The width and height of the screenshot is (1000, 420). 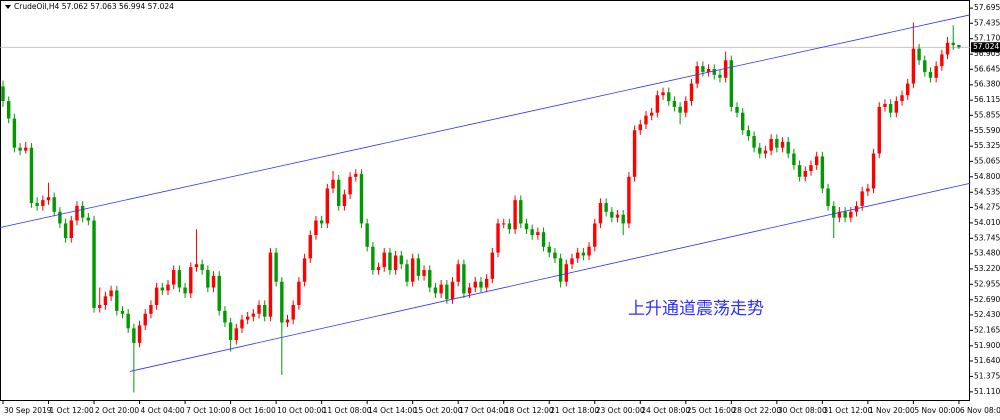 I want to click on x-tick-label: 8 Oct 16:00, so click(x=254, y=410).